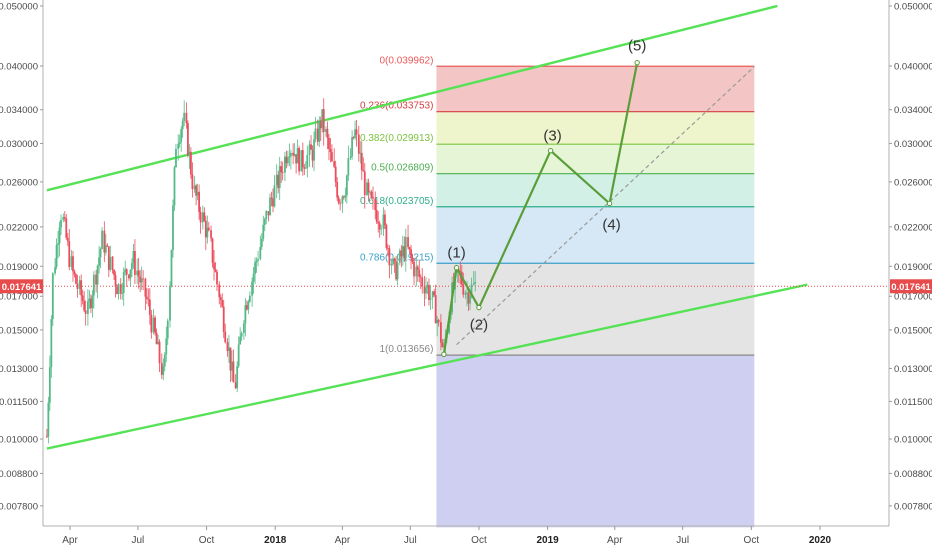  Describe the element at coordinates (19, 474) in the screenshot. I see `y-tick-label-left: 0.008800` at that location.